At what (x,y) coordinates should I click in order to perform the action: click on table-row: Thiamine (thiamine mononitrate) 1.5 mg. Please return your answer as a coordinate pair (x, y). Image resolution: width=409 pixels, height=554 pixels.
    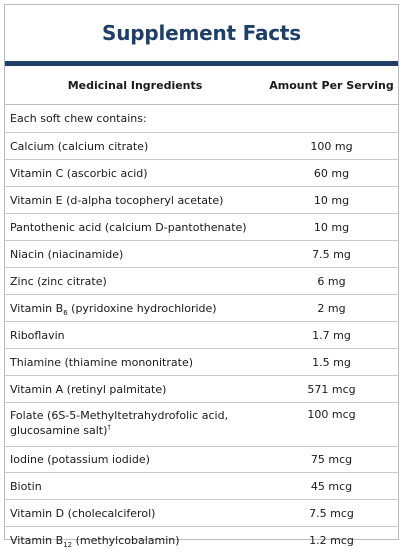
    Looking at the image, I should click on (201, 362).